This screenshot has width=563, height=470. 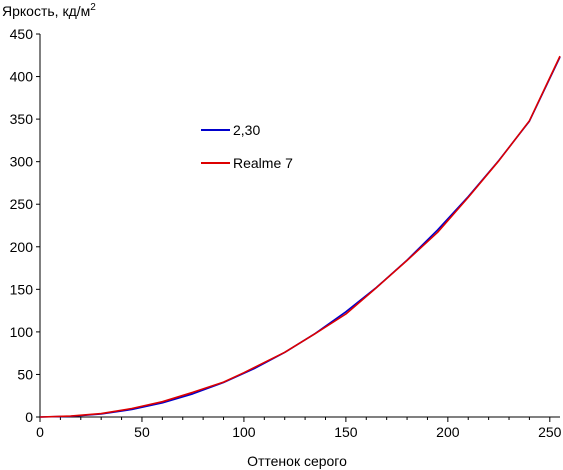 I want to click on y-tick-label: 0, so click(x=29, y=417).